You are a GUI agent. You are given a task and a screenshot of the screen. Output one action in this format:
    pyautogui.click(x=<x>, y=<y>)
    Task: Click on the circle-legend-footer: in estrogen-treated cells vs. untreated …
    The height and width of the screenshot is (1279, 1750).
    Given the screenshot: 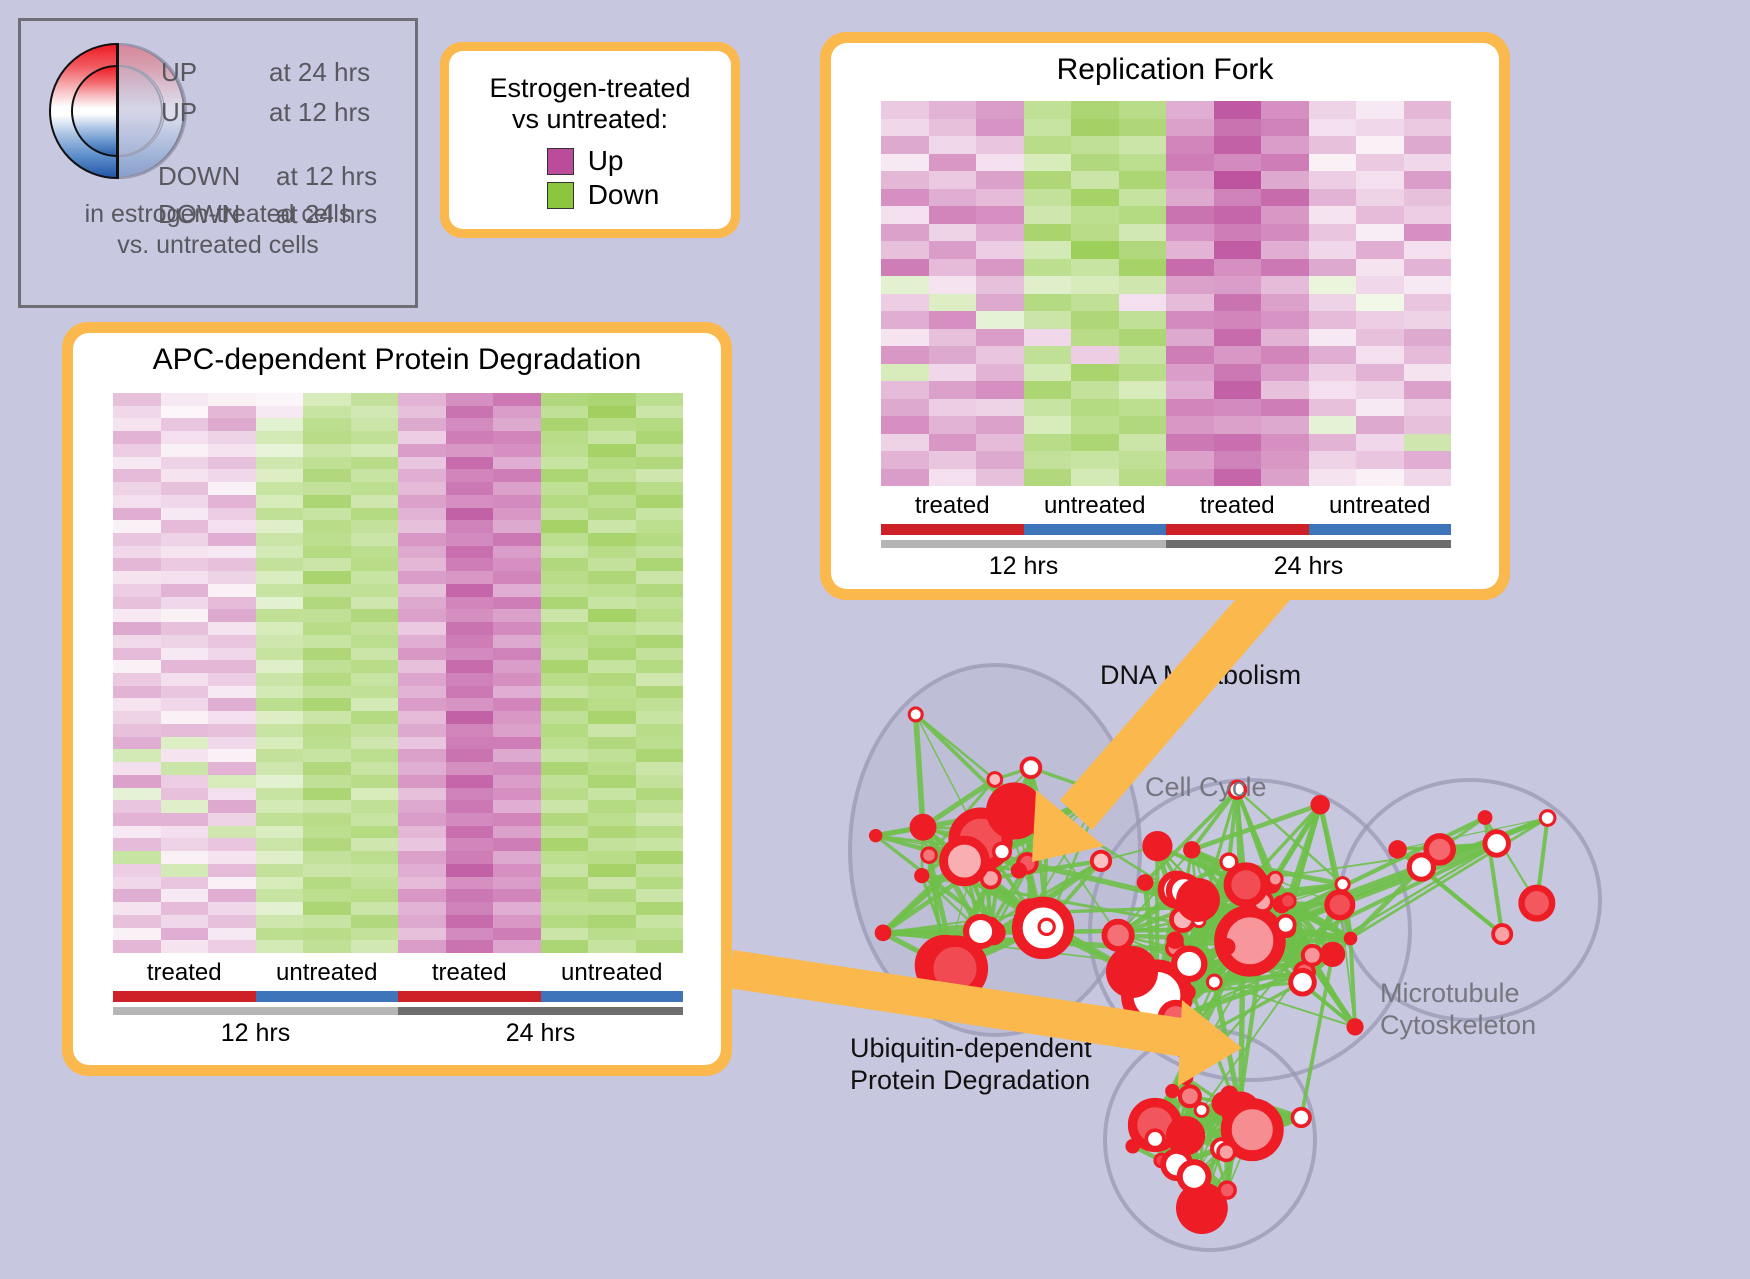 What is the action you would take?
    pyautogui.click(x=218, y=229)
    